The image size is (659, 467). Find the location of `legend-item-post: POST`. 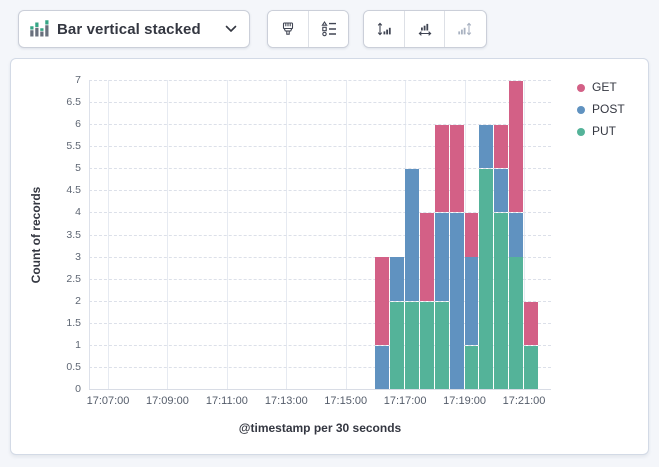

legend-item-post: POST is located at coordinates (601, 109).